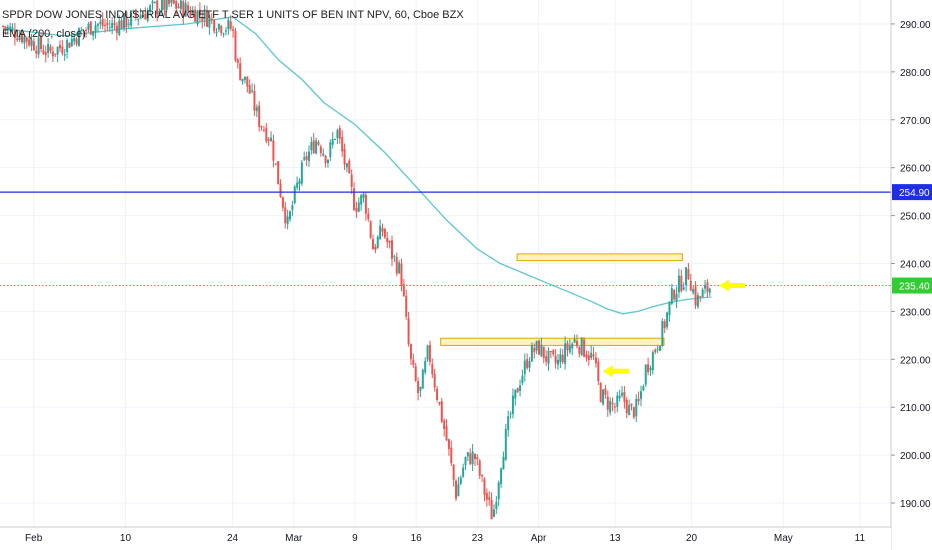 This screenshot has height=550, width=932. Describe the element at coordinates (615, 371) in the screenshot. I see `arrow-lower` at that location.